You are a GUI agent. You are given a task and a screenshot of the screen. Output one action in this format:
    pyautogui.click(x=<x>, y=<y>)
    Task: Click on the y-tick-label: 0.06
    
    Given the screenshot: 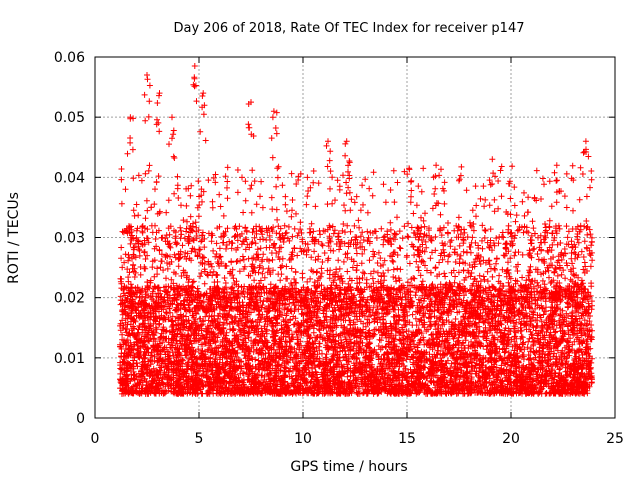 What is the action you would take?
    pyautogui.click(x=69, y=58)
    